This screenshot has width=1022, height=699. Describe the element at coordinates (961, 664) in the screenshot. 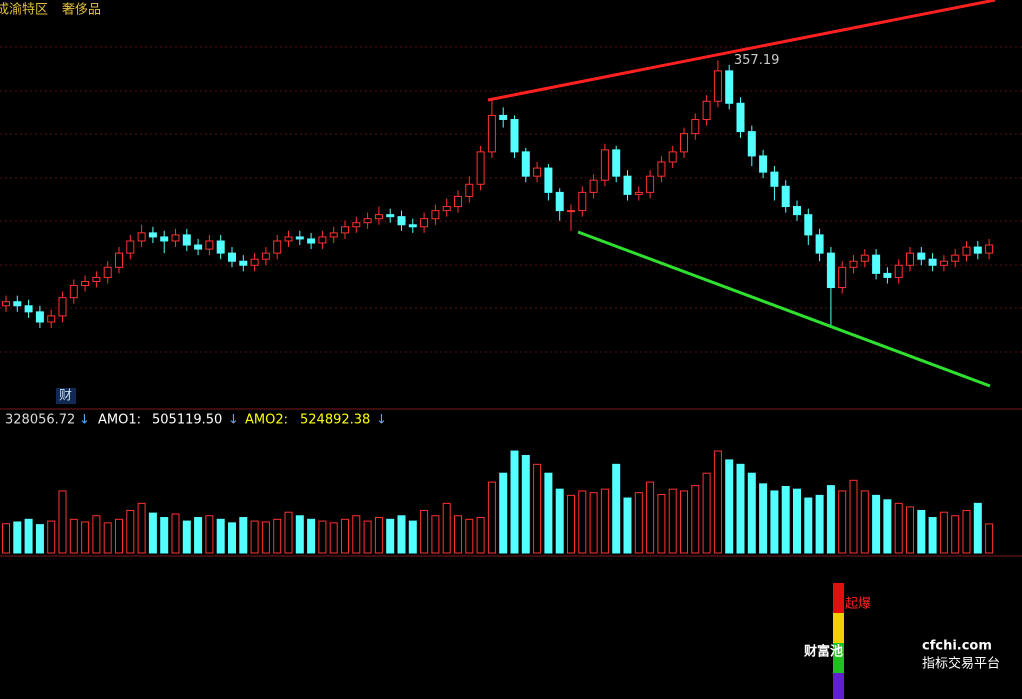

I see `watermark-tagline: 指标交易平台` at that location.